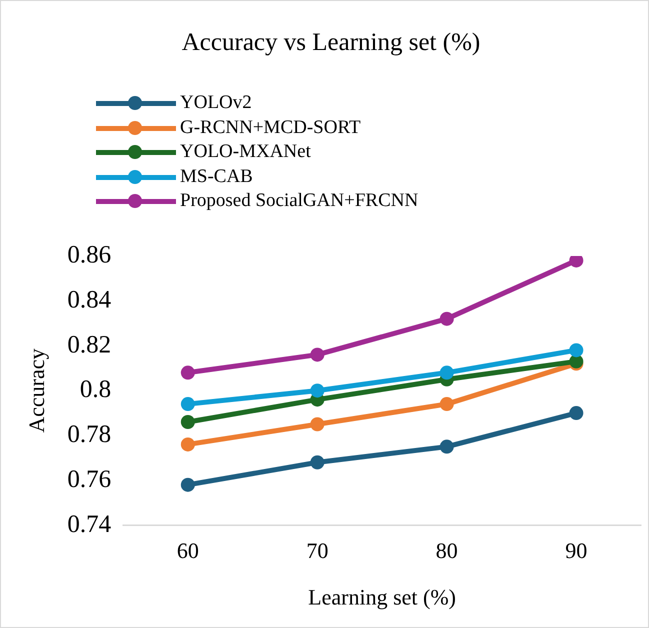  What do you see at coordinates (576, 551) in the screenshot?
I see `x-tick-label: 90` at bounding box center [576, 551].